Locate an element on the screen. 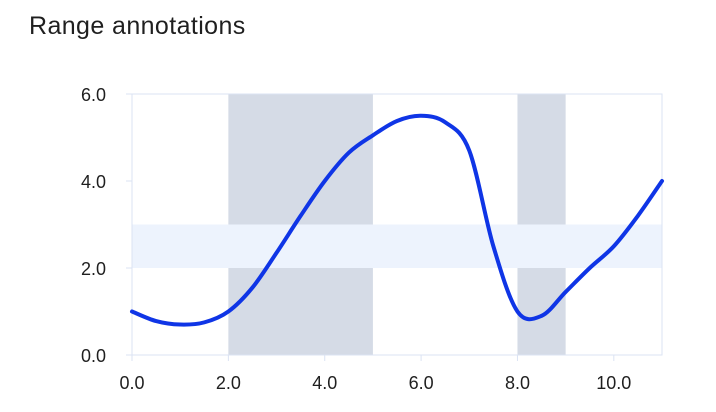  x-tick-label-0: 0.0 is located at coordinates (131, 383).